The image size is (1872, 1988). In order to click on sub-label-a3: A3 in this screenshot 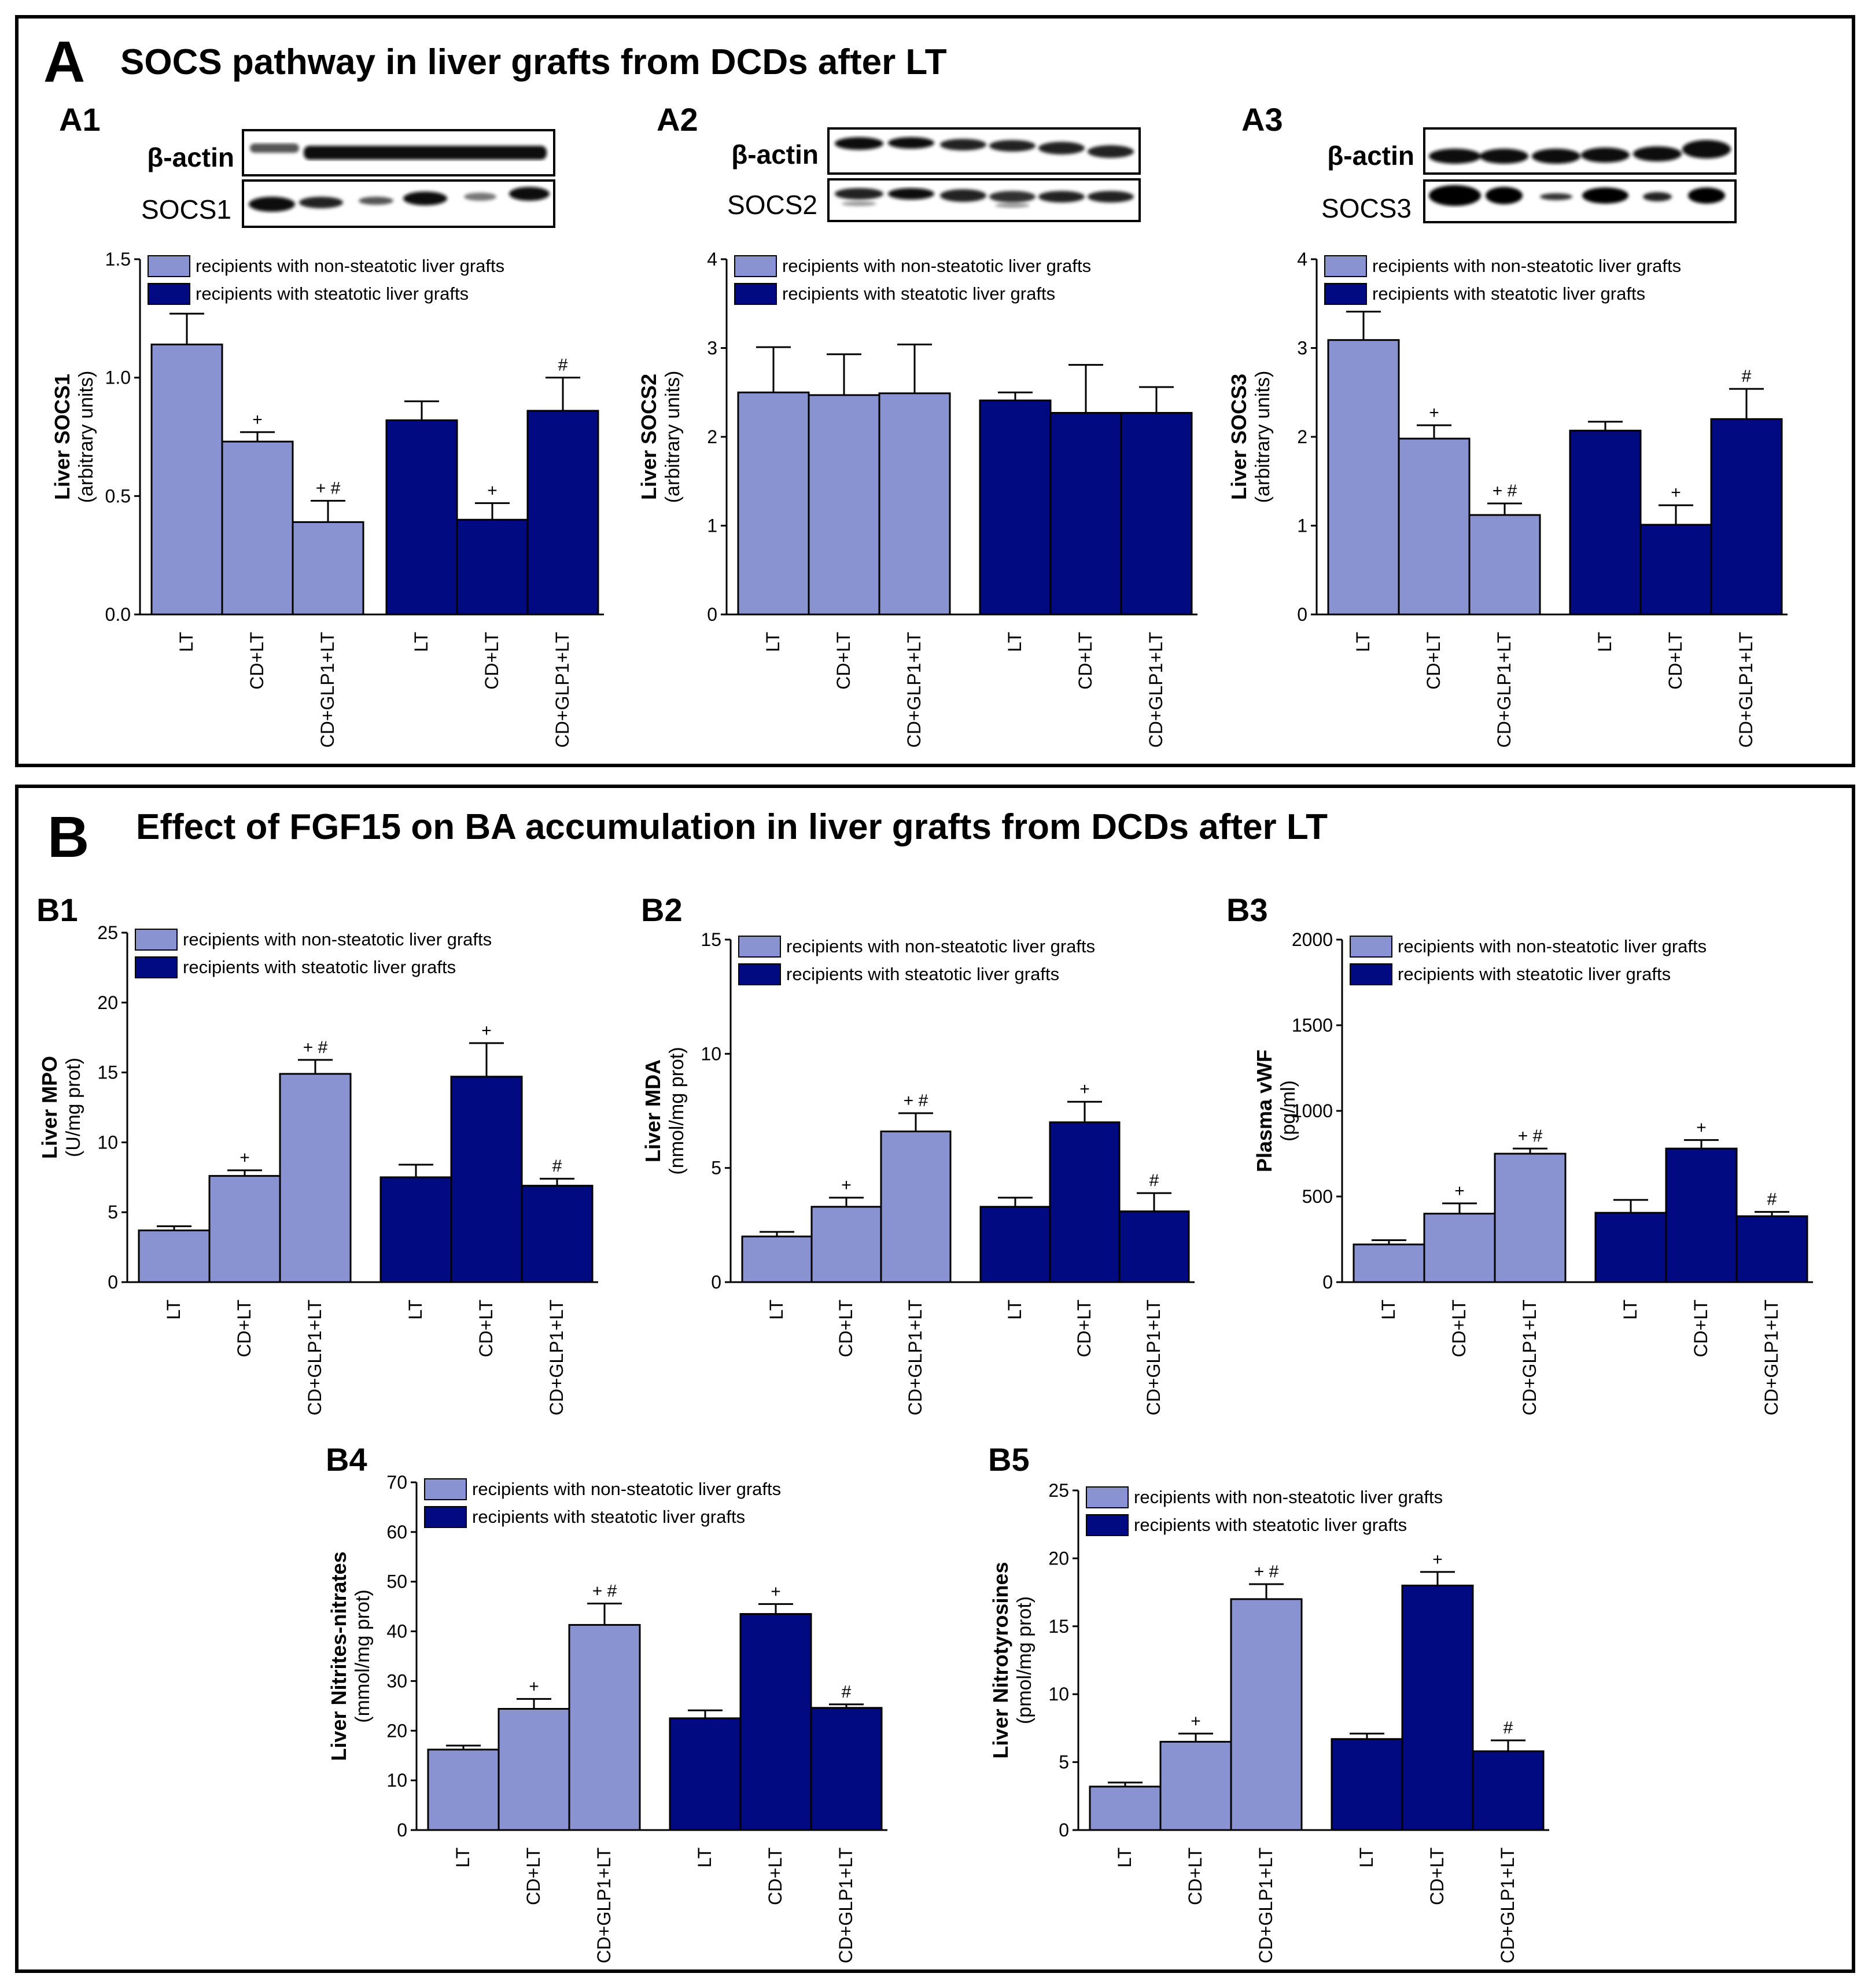, I will do `click(1262, 120)`.